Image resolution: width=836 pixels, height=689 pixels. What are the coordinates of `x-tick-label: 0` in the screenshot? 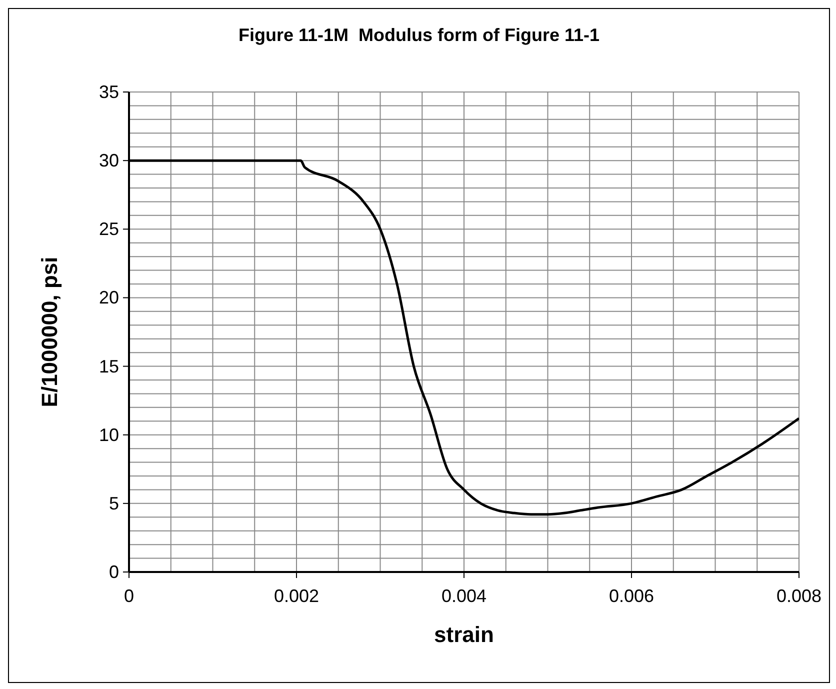 It's located at (129, 596).